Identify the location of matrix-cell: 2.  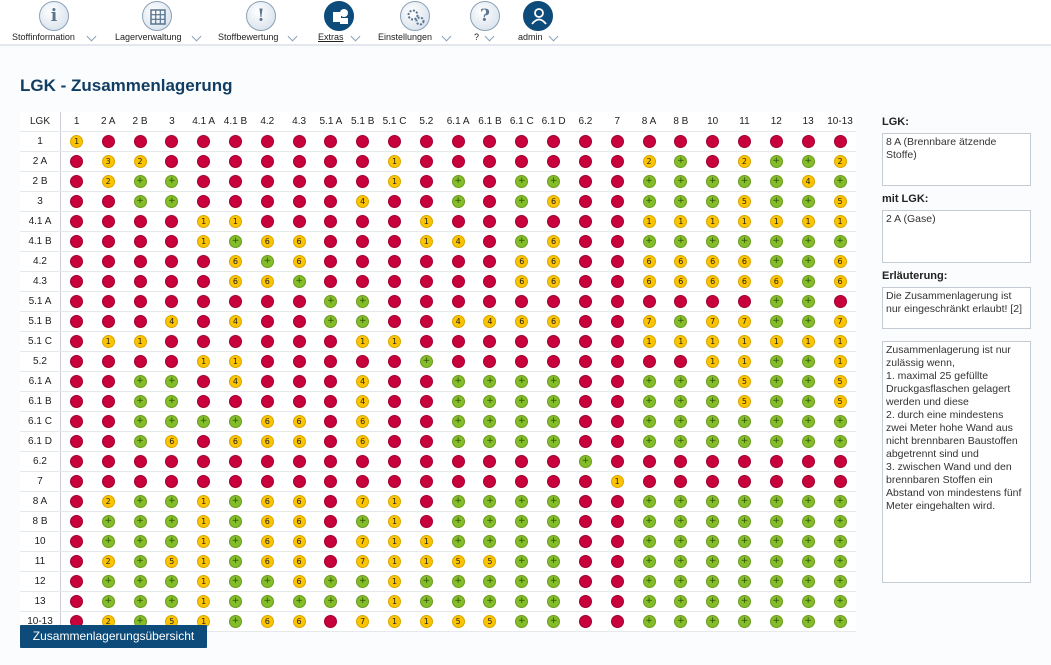
(108, 181).